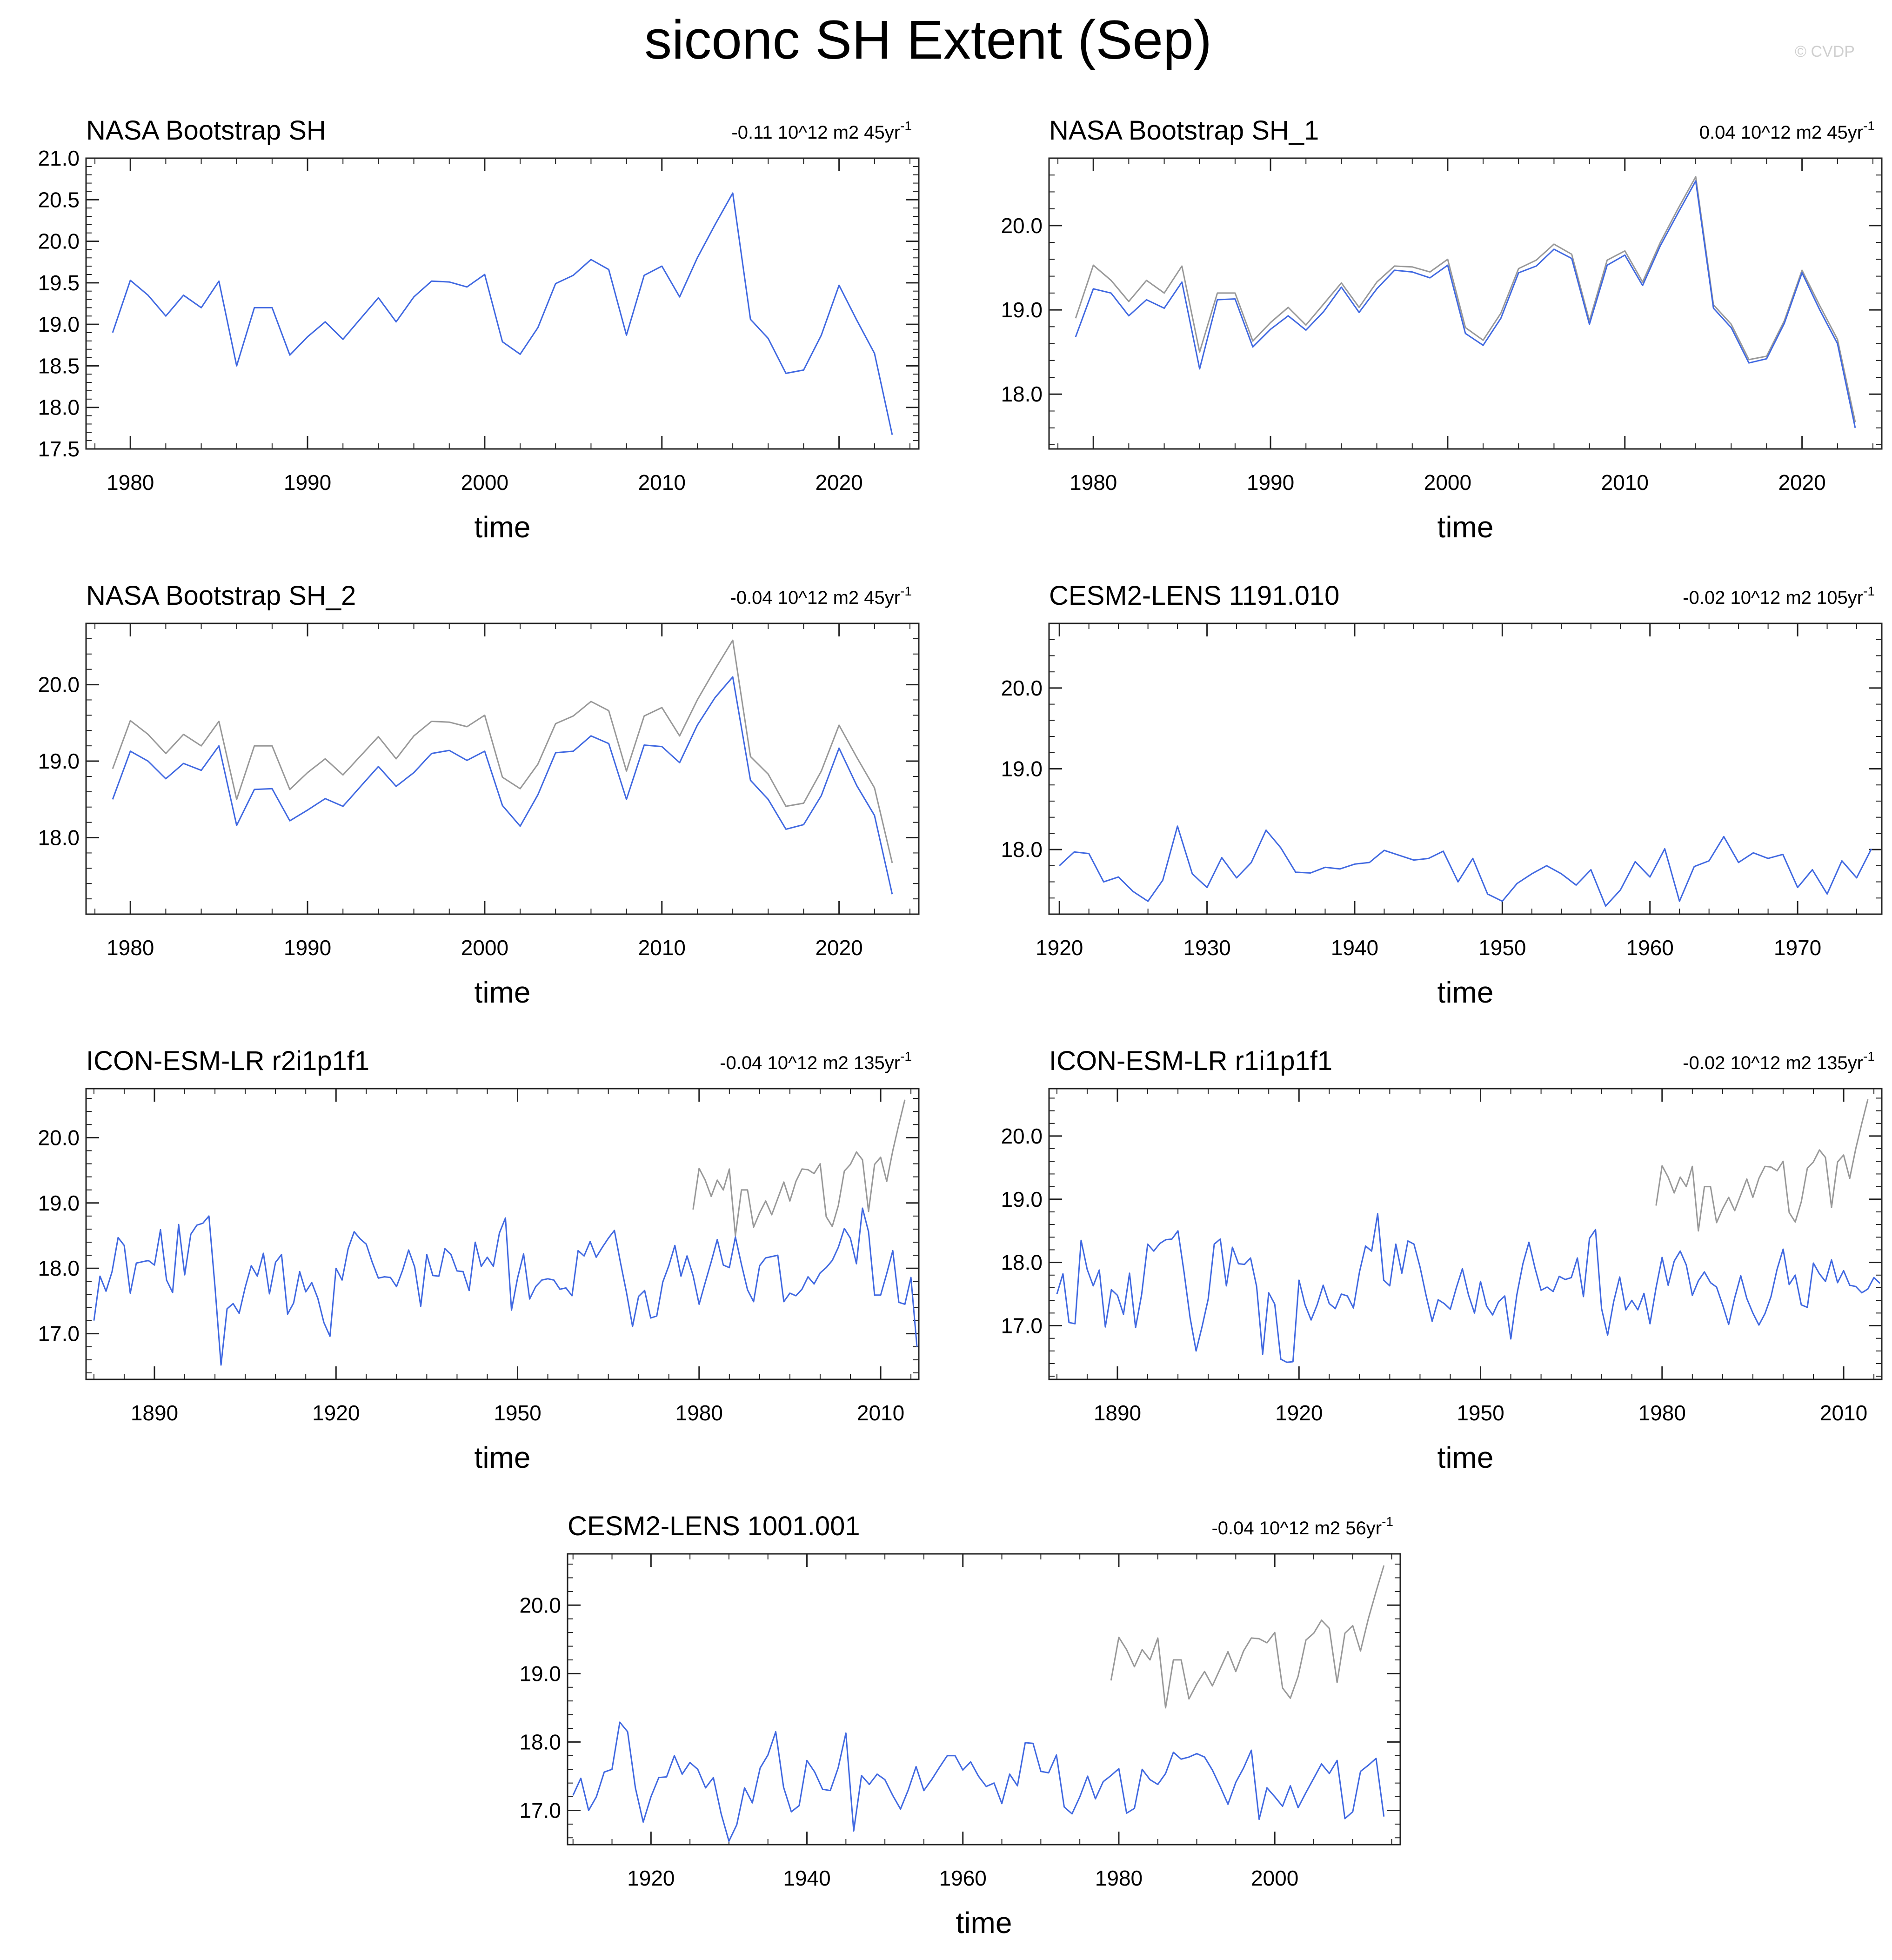 Image resolution: width=1892 pixels, height=1960 pixels. Describe the element at coordinates (59, 366) in the screenshot. I see `y-tick-label: 18.5` at that location.